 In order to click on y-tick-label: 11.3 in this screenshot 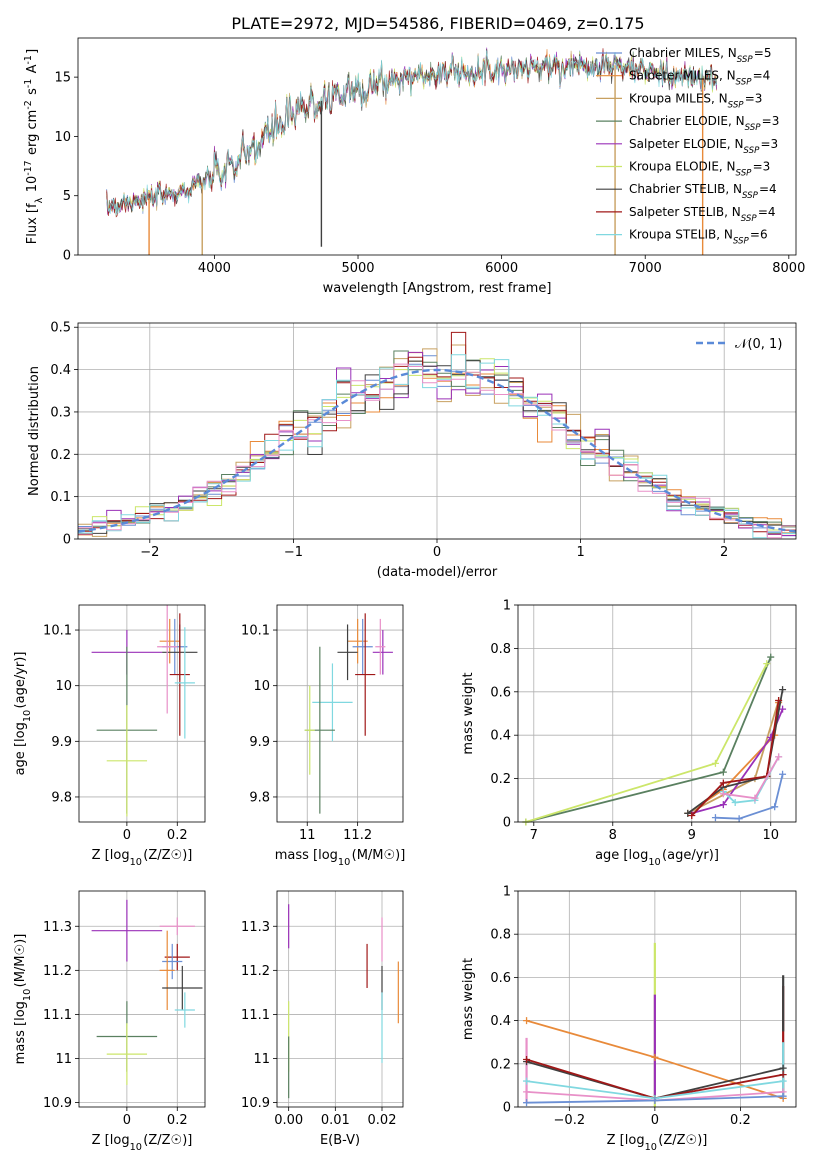, I will do `click(255, 927)`.